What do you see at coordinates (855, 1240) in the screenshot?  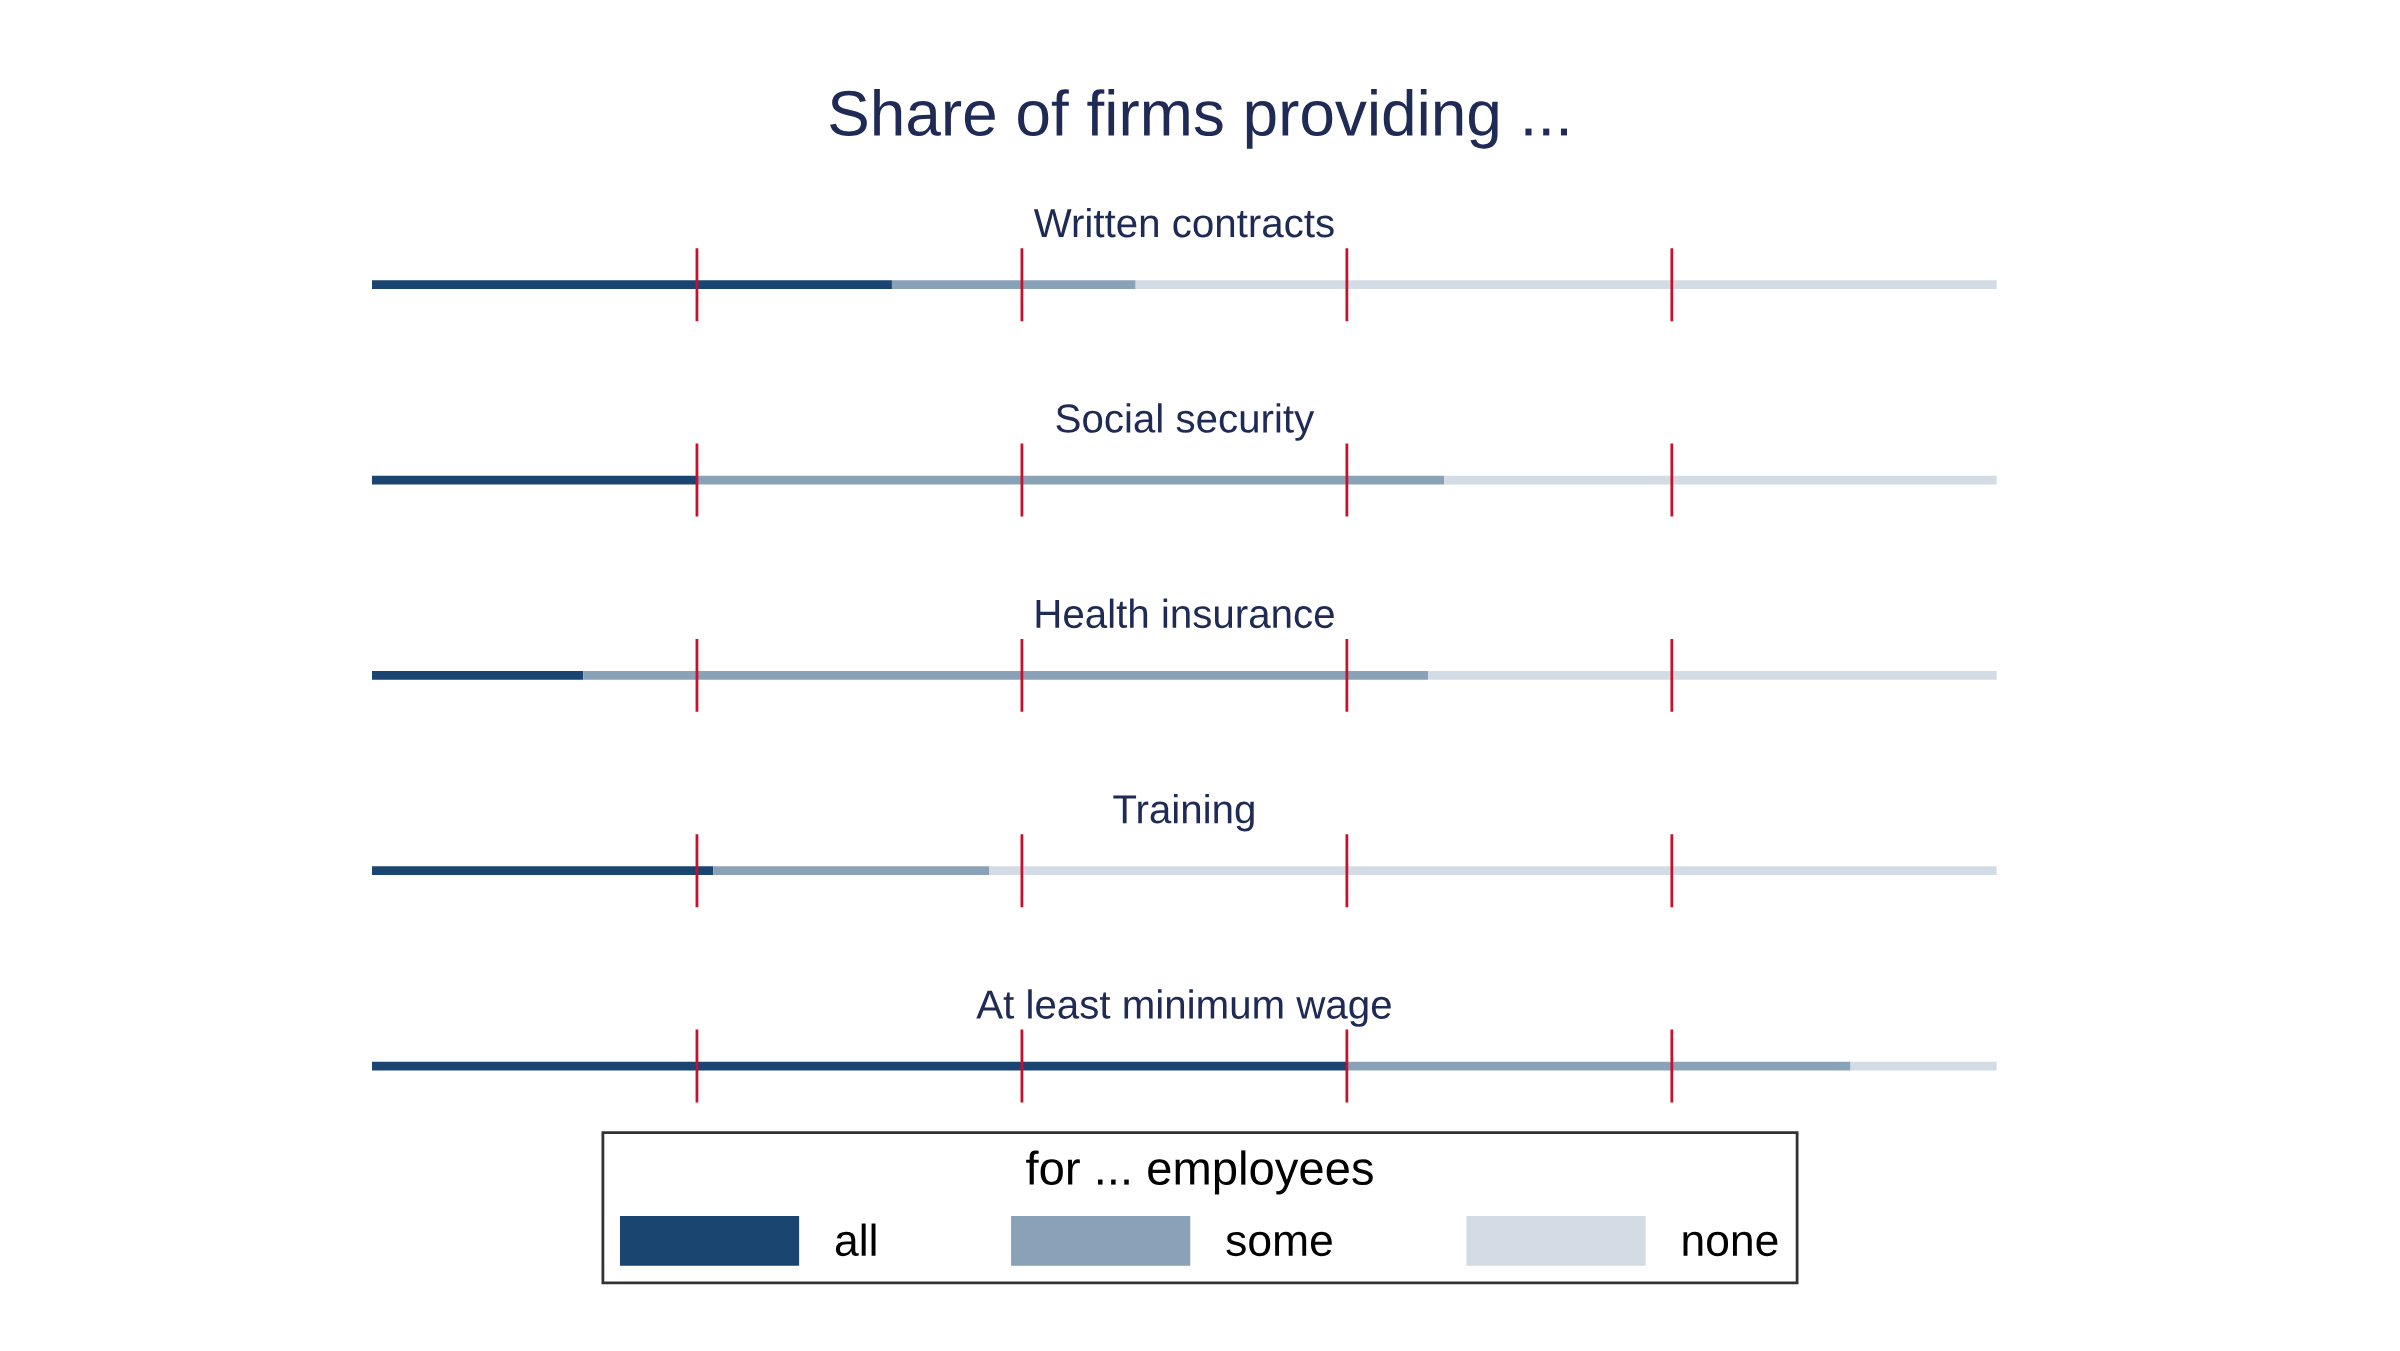 I see `legend-label: all` at bounding box center [855, 1240].